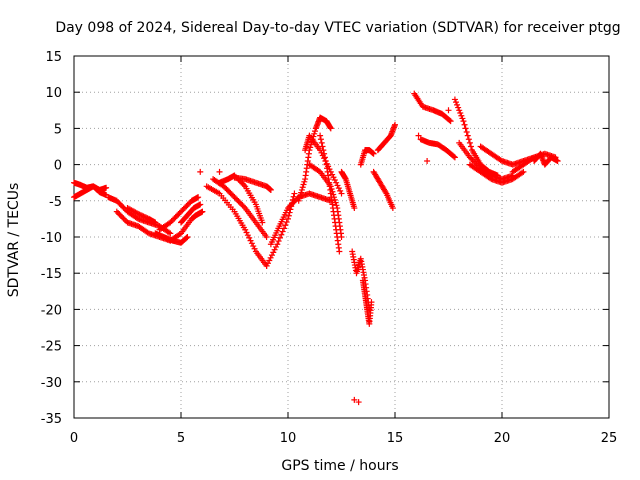 This screenshot has width=640, height=480. I want to click on series-track-j, so click(236, 226).